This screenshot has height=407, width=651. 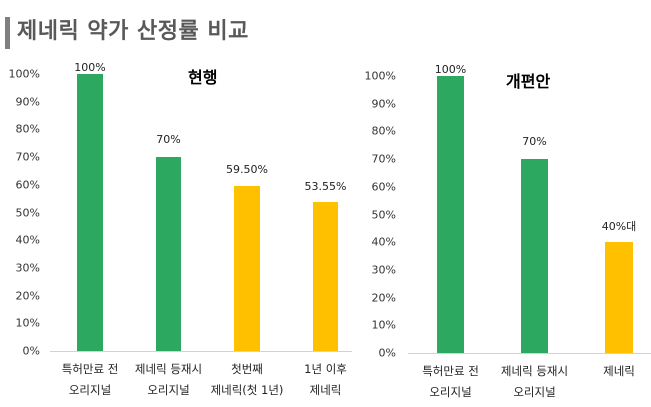 What do you see at coordinates (247, 380) in the screenshot?
I see `category-label: 첫번째 제네릭(첫 1년)` at bounding box center [247, 380].